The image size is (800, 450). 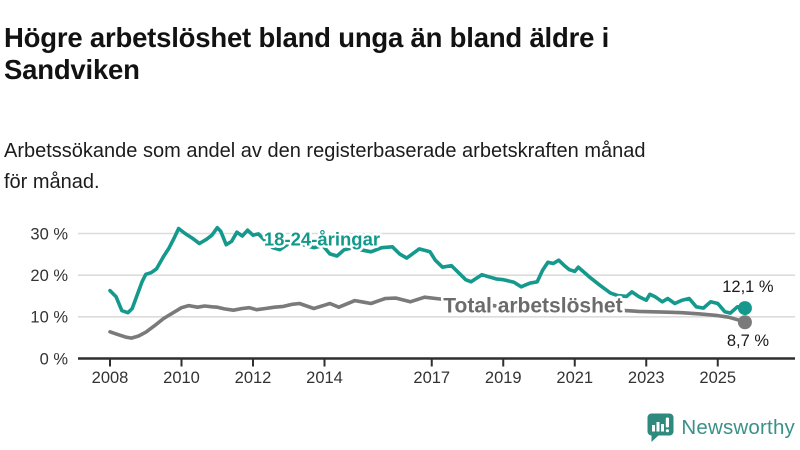 I want to click on y-tick-label: 20 %, so click(x=49, y=276).